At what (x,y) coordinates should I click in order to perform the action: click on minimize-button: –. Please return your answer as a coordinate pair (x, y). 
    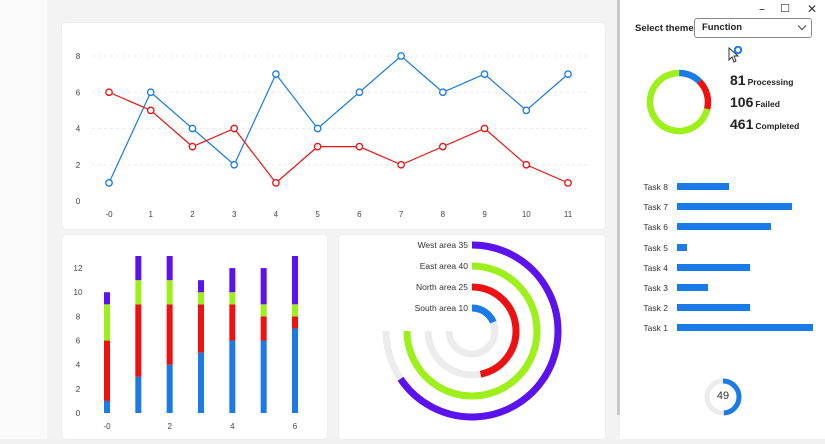
    Looking at the image, I should click on (762, 9).